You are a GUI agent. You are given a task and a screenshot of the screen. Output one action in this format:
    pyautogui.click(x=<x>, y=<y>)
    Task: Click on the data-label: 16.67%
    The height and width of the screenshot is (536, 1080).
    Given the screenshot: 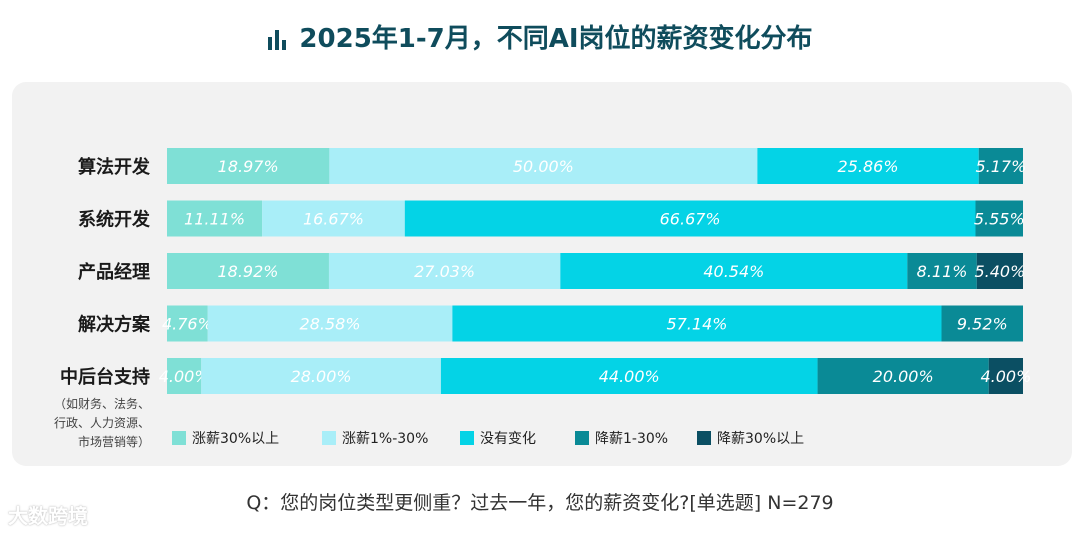 What is the action you would take?
    pyautogui.click(x=333, y=219)
    